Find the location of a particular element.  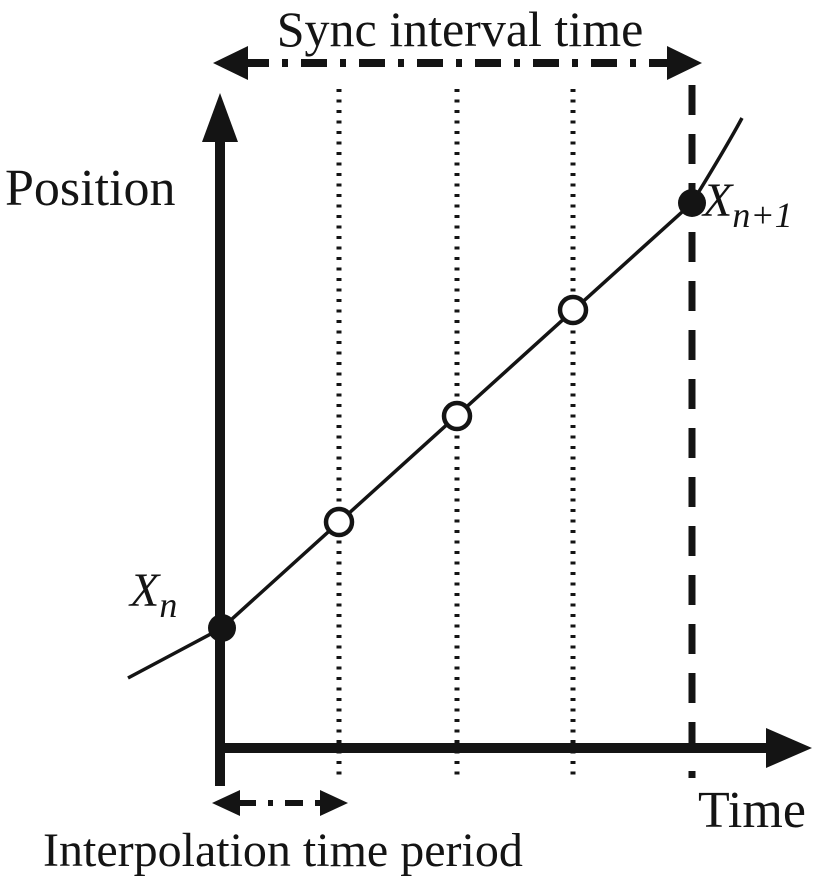

label-xn1-base: X is located at coordinates (717, 200).